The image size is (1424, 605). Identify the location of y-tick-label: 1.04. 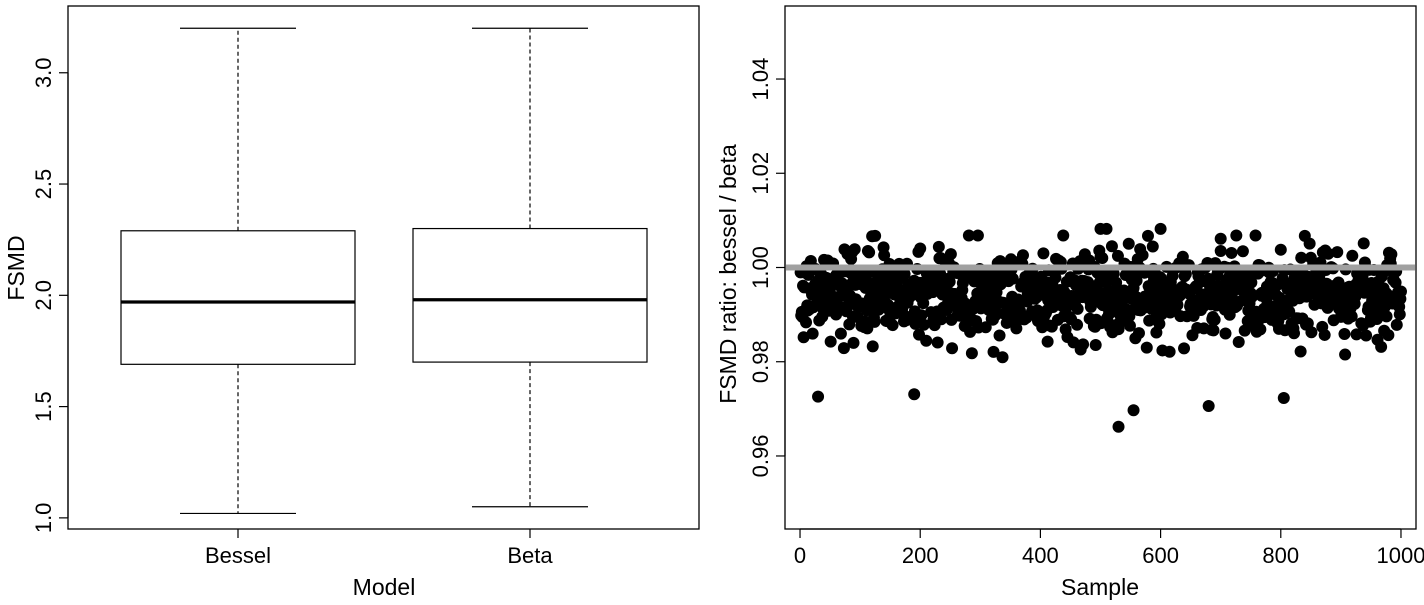
(760, 79).